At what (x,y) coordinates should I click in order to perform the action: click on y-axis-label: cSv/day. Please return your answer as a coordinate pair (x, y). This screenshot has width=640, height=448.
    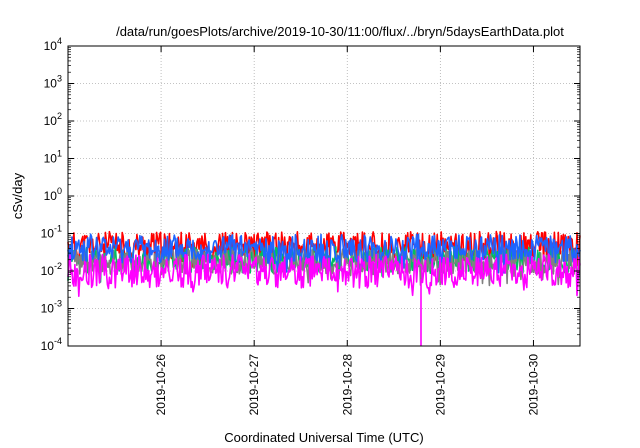
    Looking at the image, I should click on (17, 195).